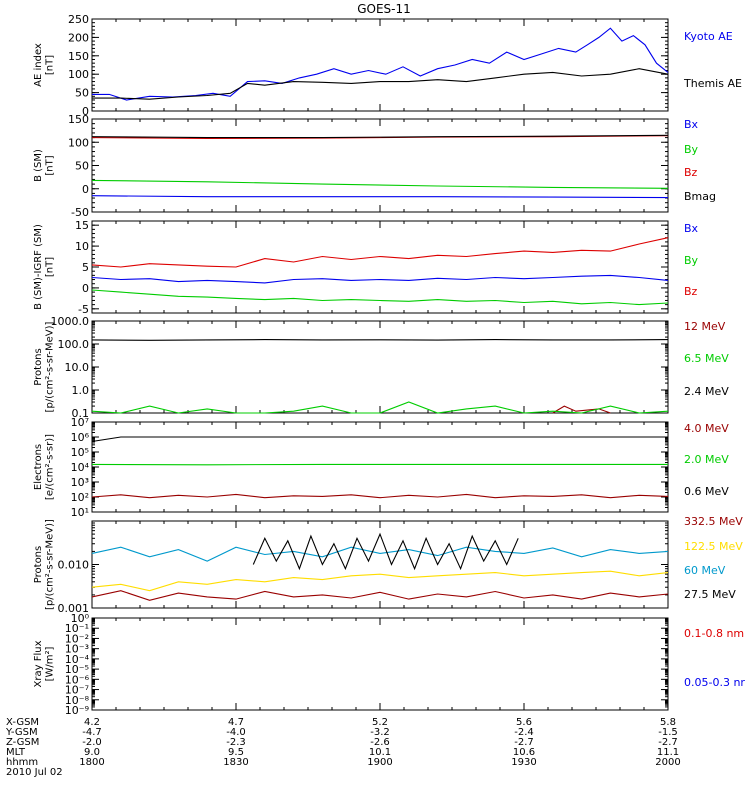 The width and height of the screenshot is (750, 804). Describe the element at coordinates (80, 482) in the screenshot. I see `y-tick-label: 10³` at that location.